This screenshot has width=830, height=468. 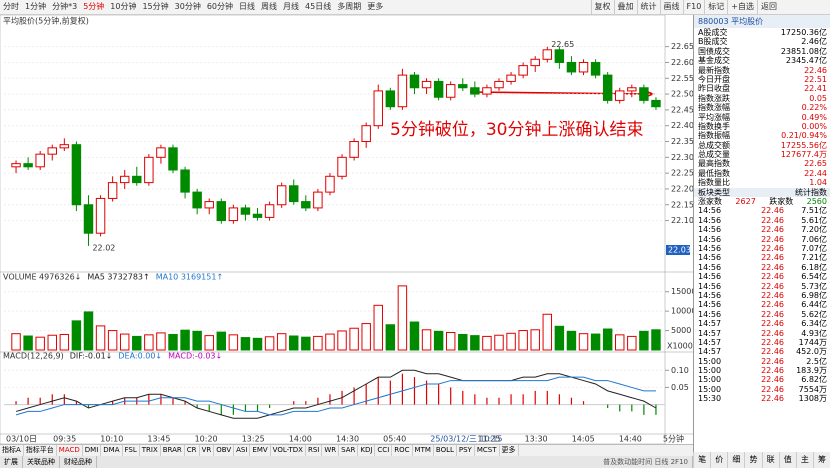 What do you see at coordinates (625, 7) in the screenshot?
I see `tool-button: 叠加` at bounding box center [625, 7].